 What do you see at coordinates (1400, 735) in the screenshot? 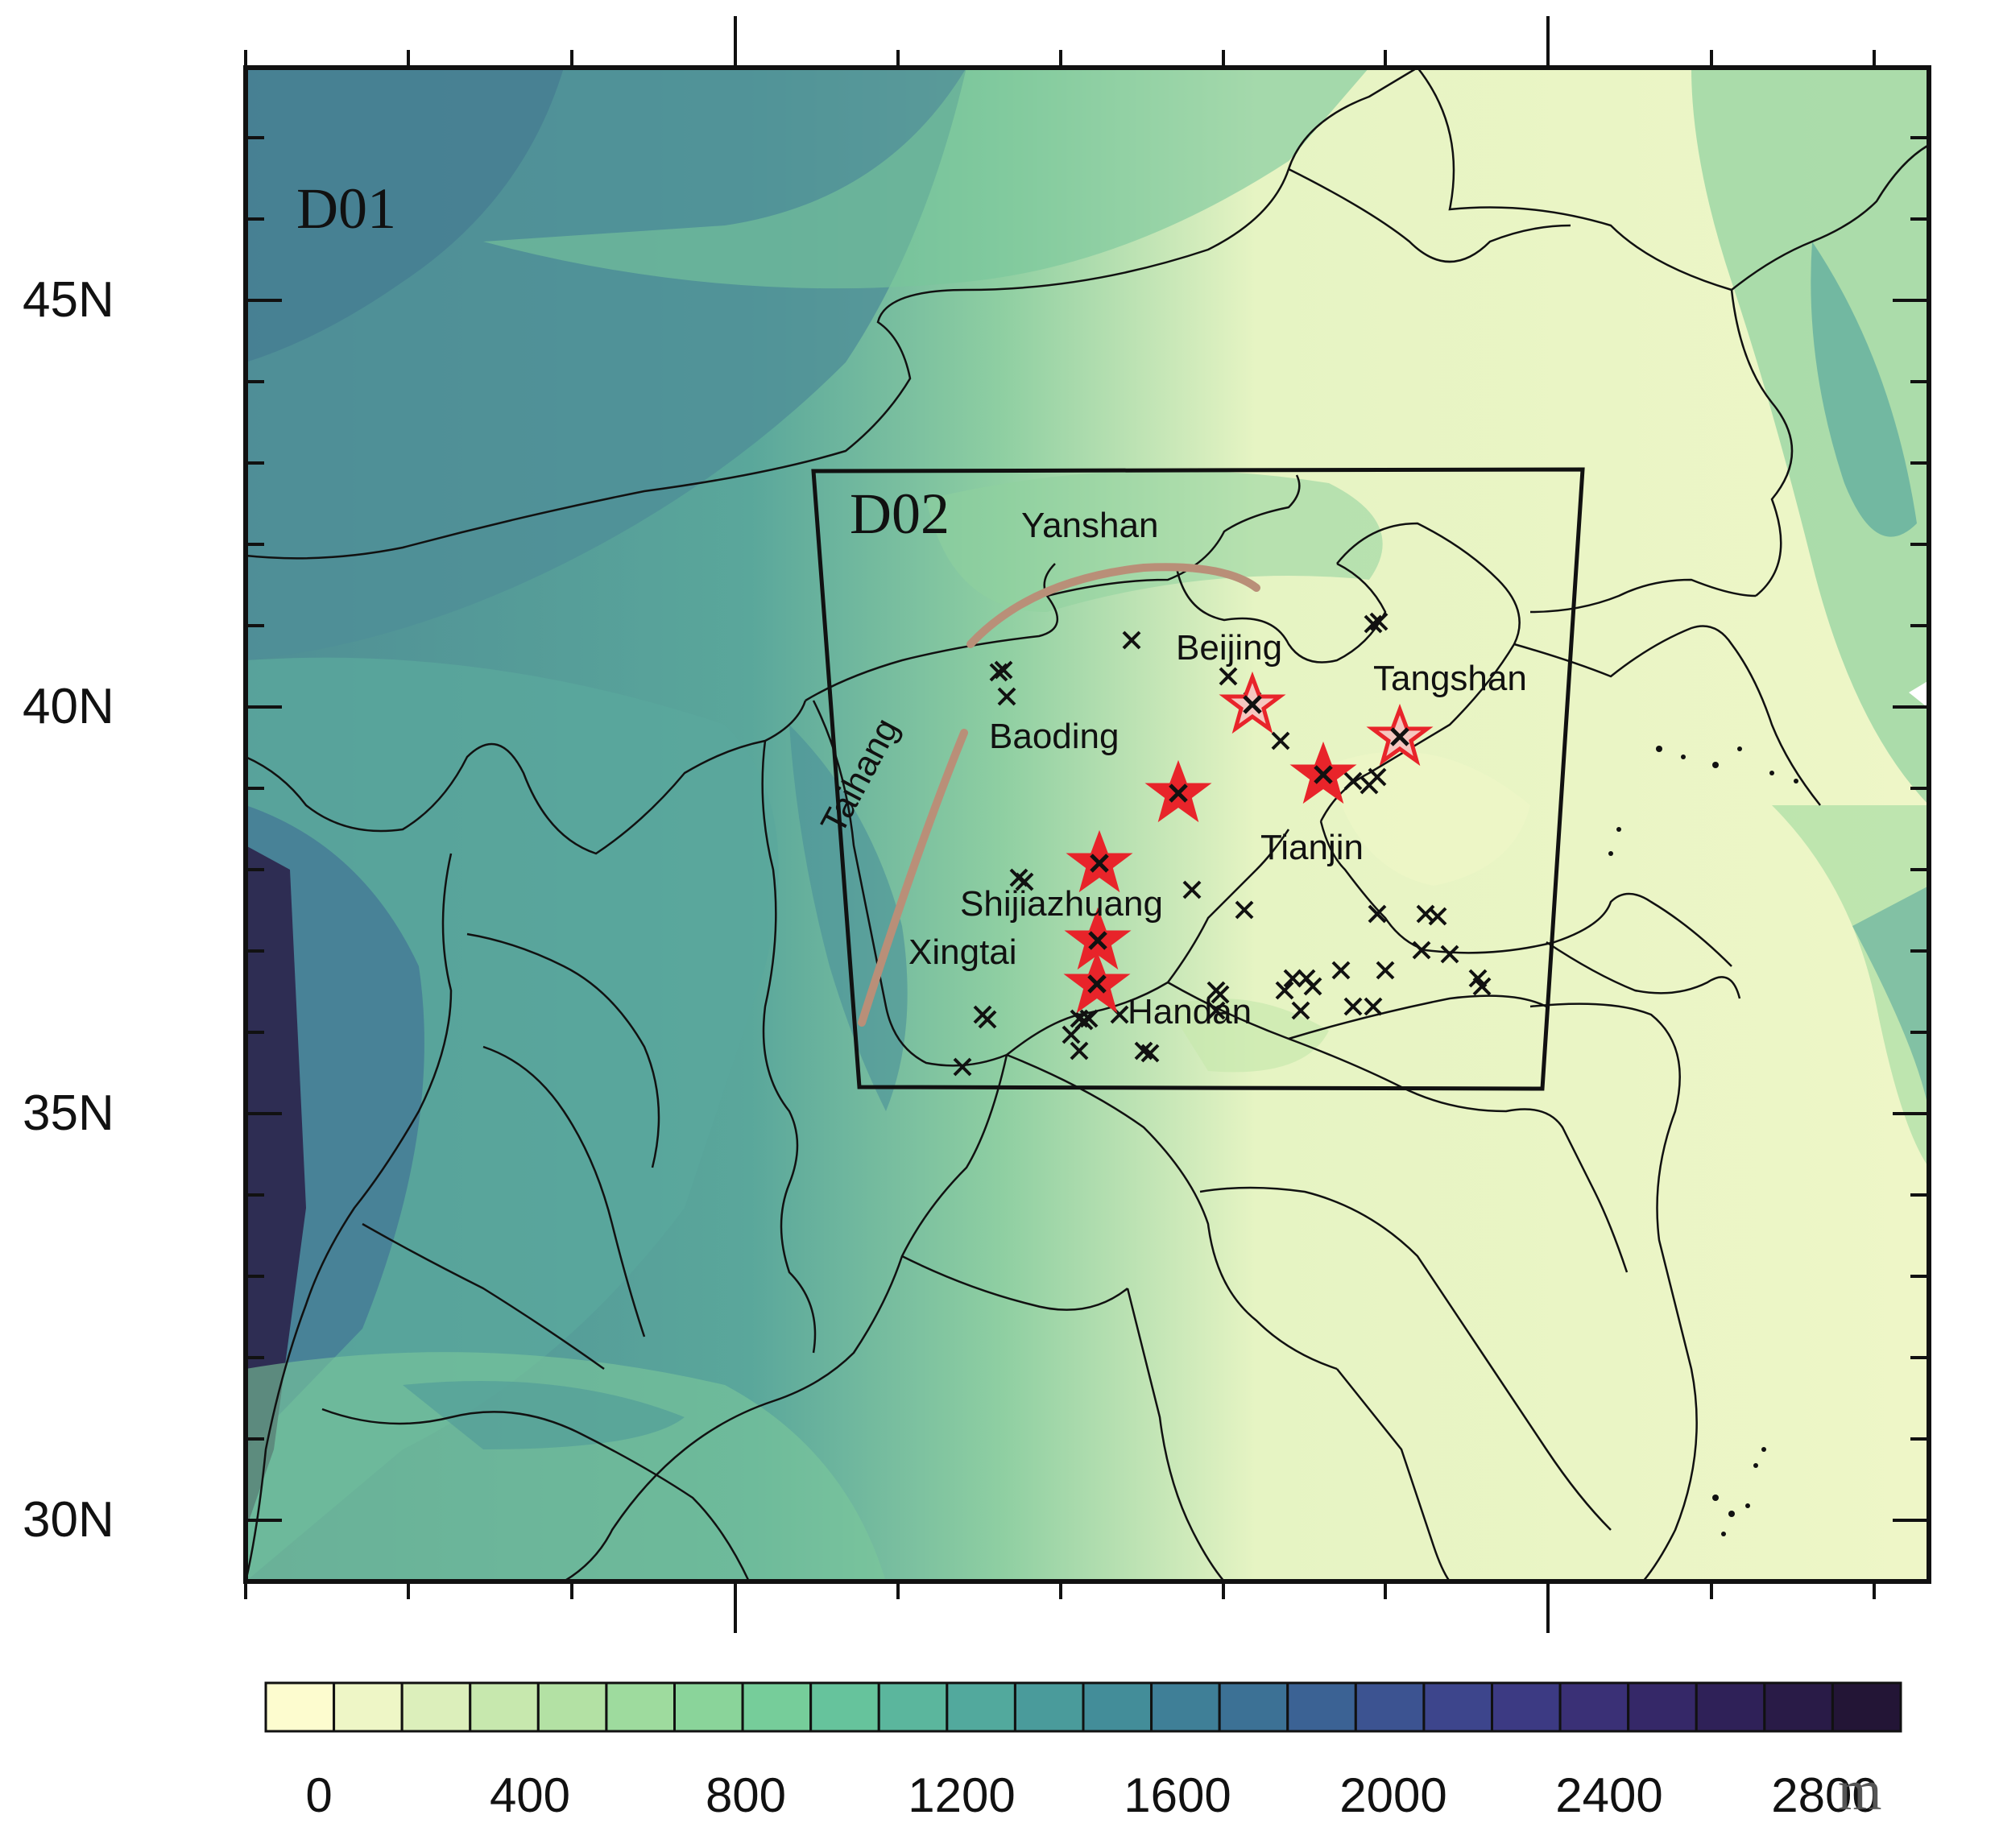
I see `star-marker-tangshan` at bounding box center [1400, 735].